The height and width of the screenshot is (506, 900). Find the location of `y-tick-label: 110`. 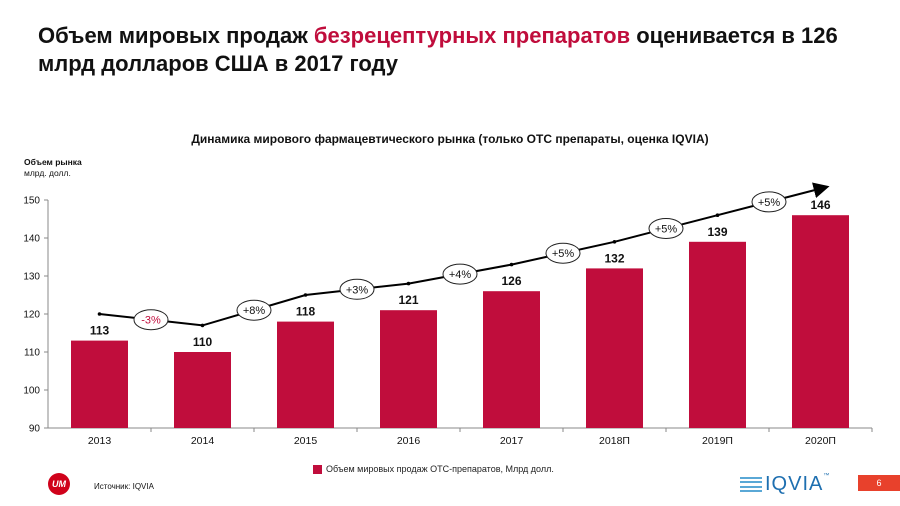

y-tick-label: 110 is located at coordinates (32, 353).